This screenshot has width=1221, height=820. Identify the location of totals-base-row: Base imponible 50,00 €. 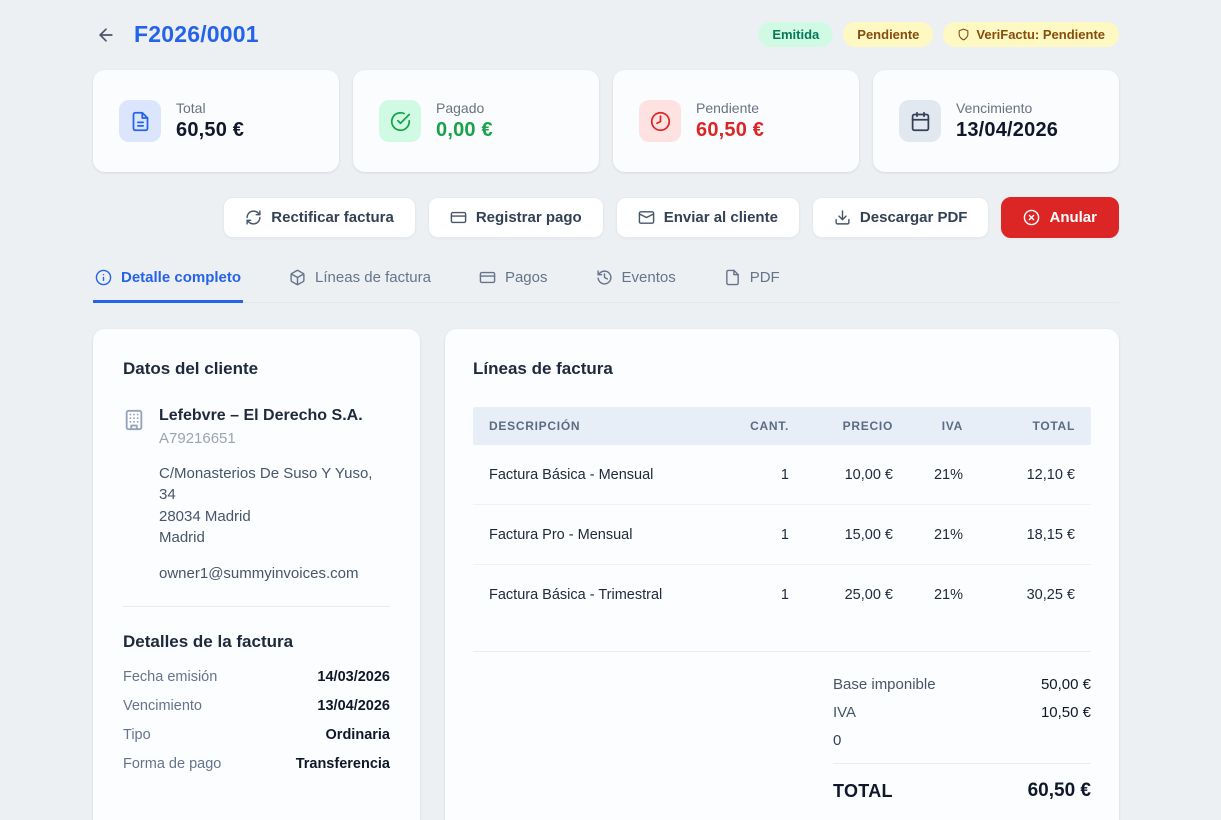
(962, 684).